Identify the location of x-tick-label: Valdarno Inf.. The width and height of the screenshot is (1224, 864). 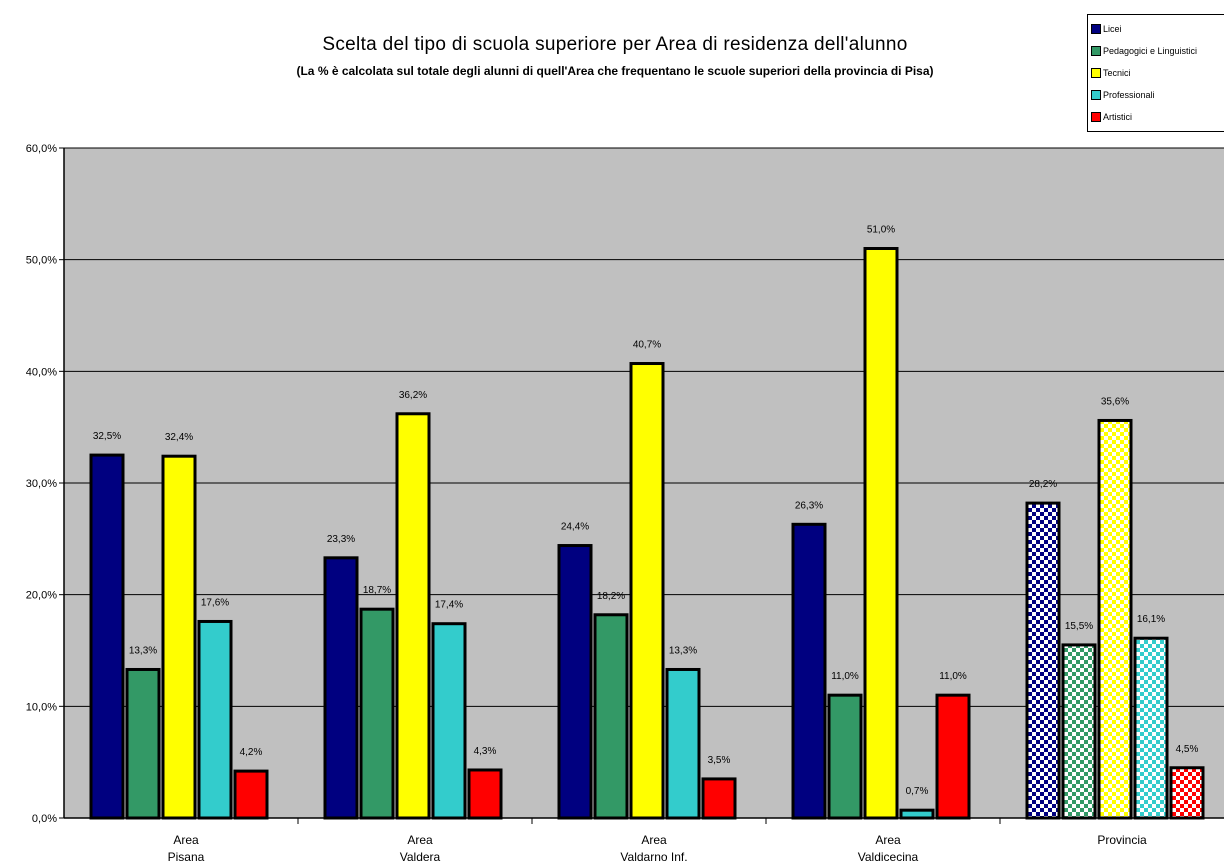
(653, 857).